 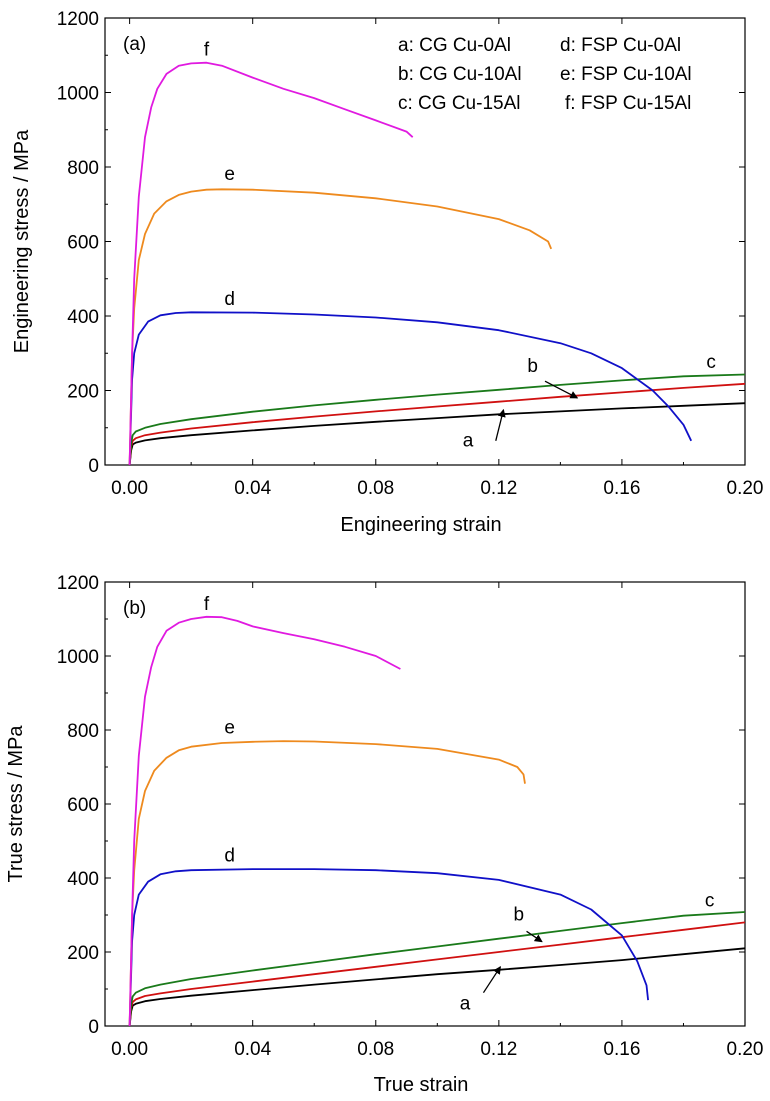 I want to click on legend-entry: d: FSP Cu-0Al, so click(x=620, y=45).